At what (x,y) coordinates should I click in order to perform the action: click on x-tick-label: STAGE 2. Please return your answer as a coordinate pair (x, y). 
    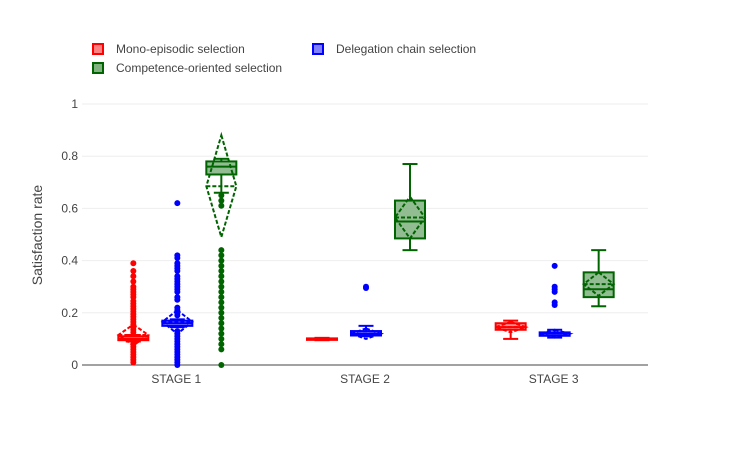
    Looking at the image, I should click on (365, 379).